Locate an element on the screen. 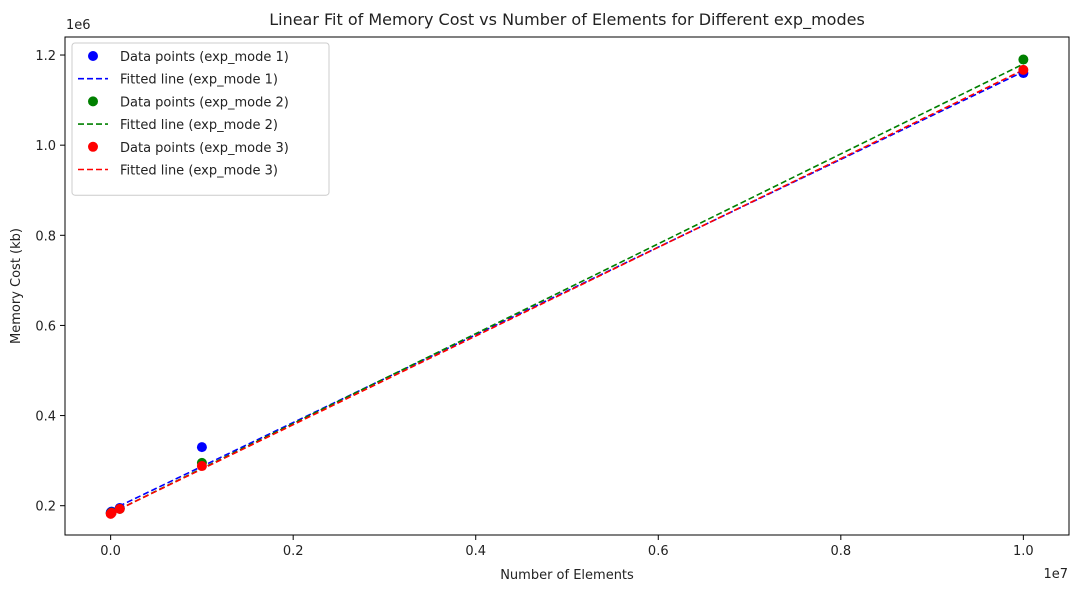 Image resolution: width=1080 pixels, height=597 pixels. y-tick-label: 1.0 is located at coordinates (45, 146).